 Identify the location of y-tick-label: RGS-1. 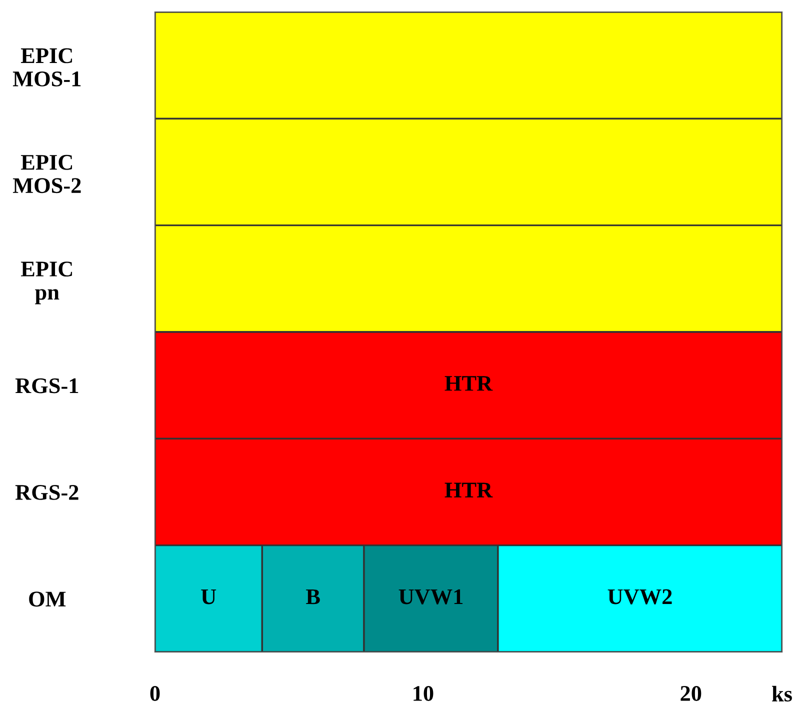
(46, 386).